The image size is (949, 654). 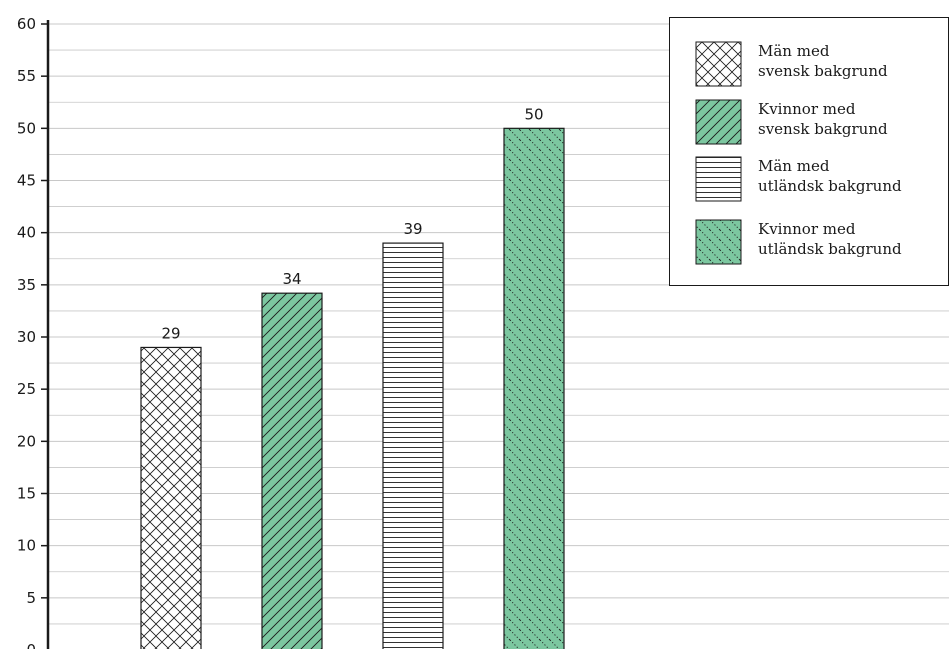 I want to click on y-tick-label: 45, so click(x=26, y=181).